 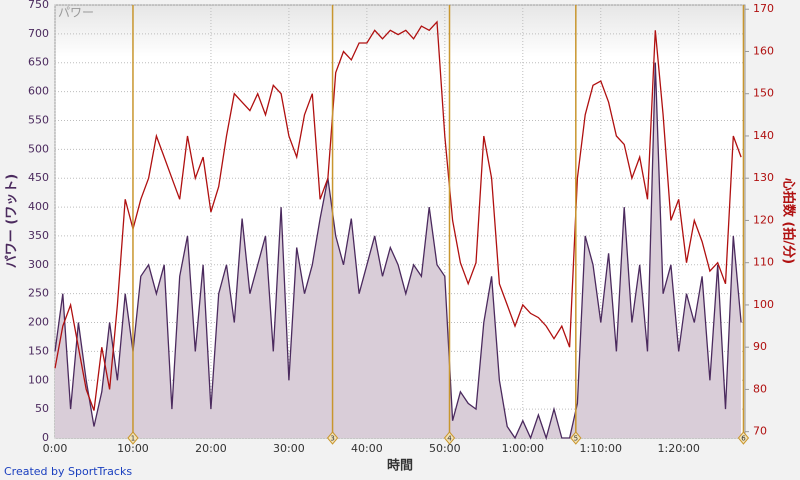 I want to click on y2-tick-label: 170, so click(x=763, y=8).